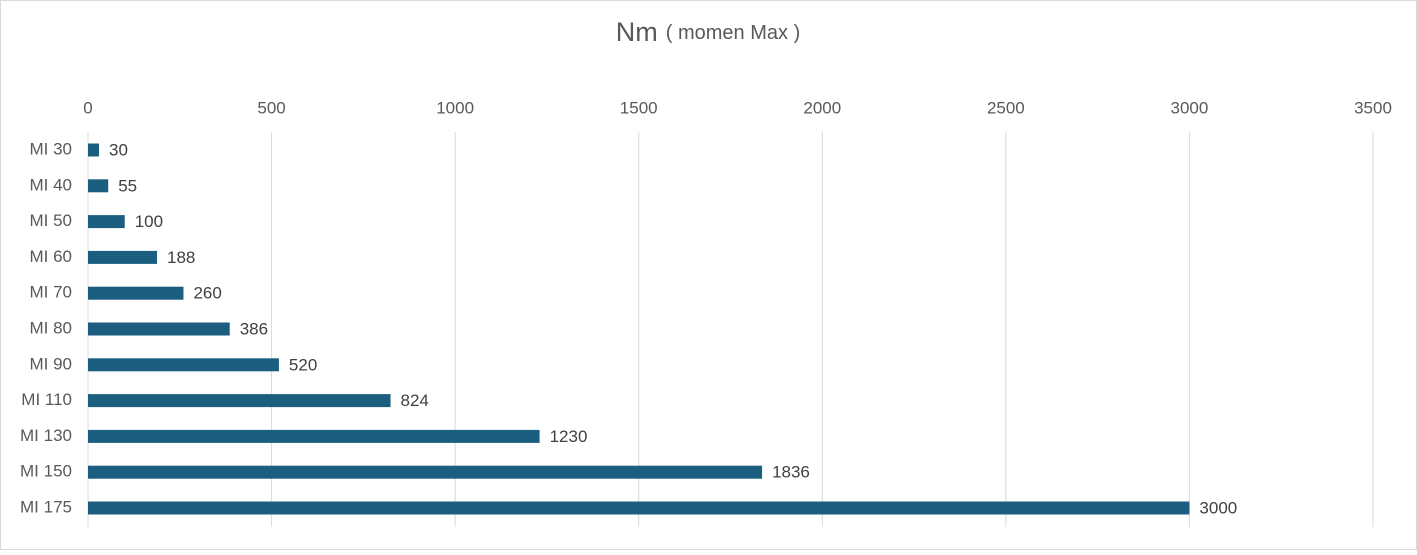 This screenshot has width=1417, height=555. Describe the element at coordinates (118, 149) in the screenshot. I see `value-label: 30` at that location.